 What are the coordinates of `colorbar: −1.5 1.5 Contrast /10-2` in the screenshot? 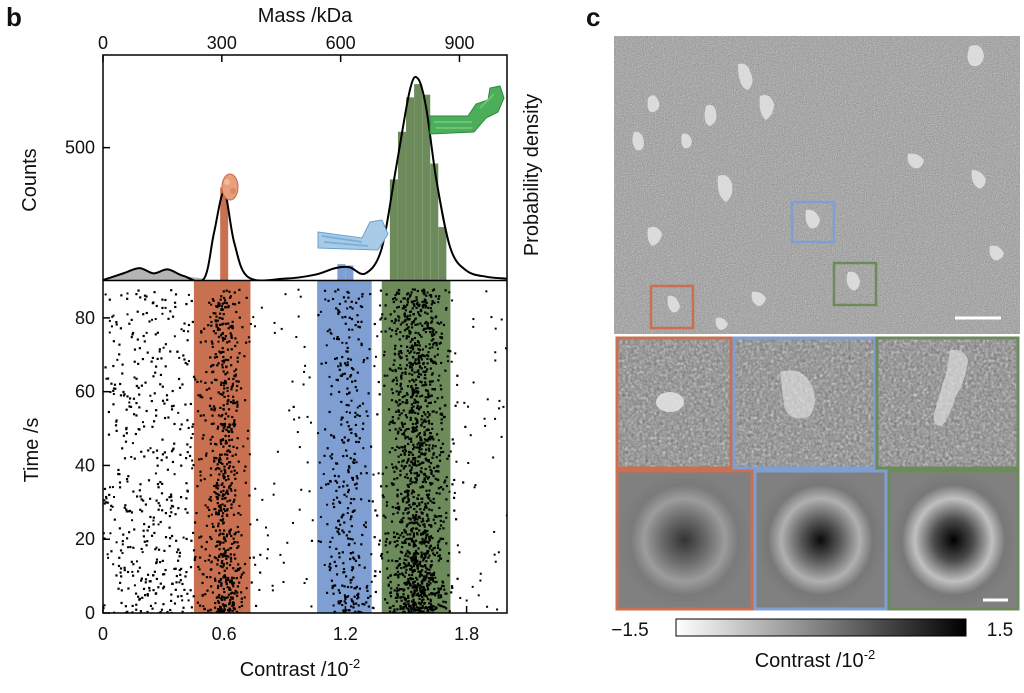 It's located at (812, 645).